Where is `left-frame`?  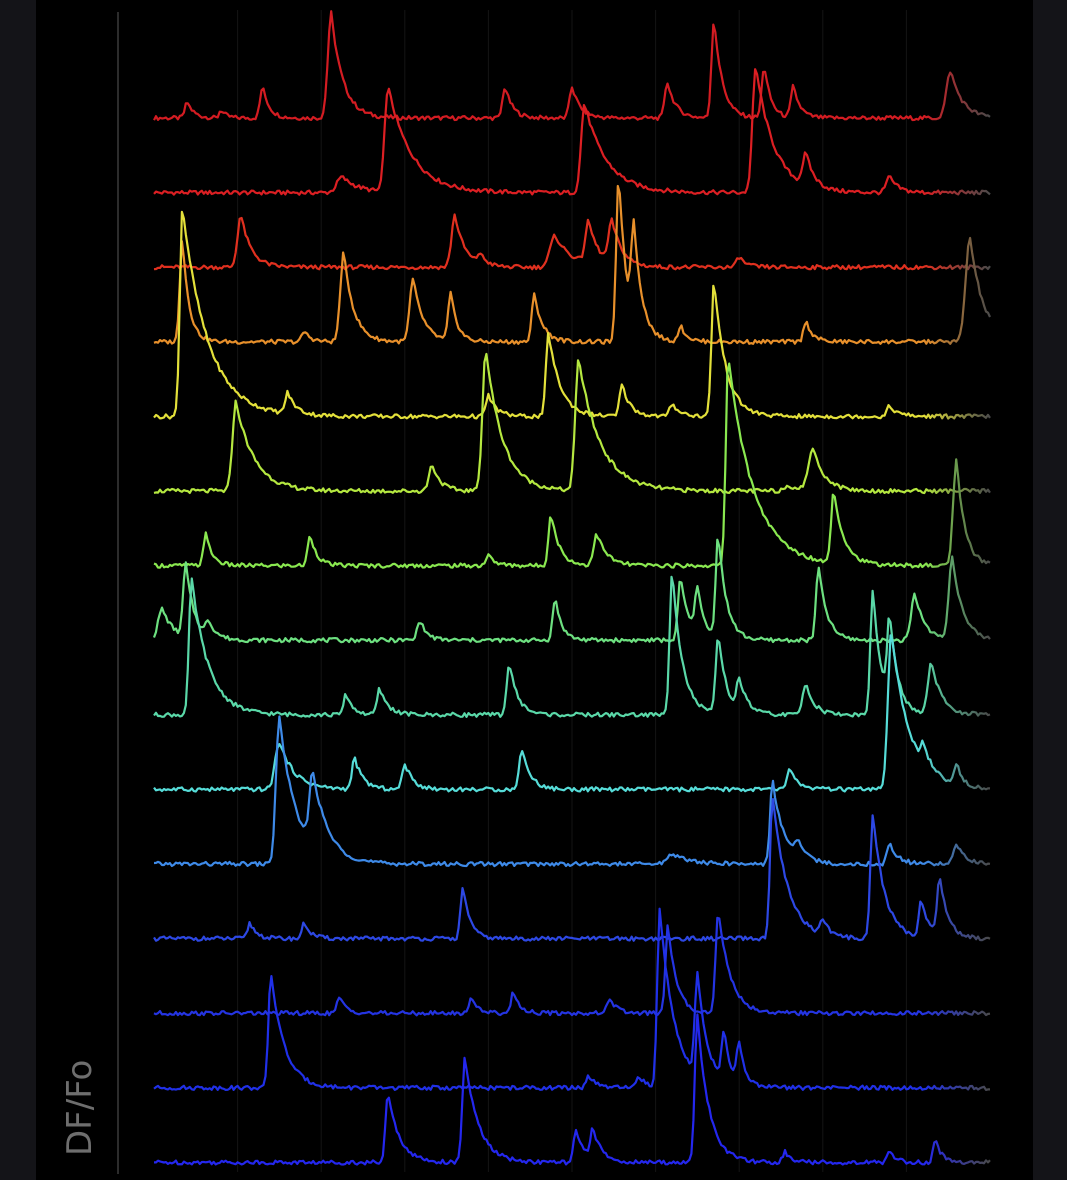 left-frame is located at coordinates (18, 590).